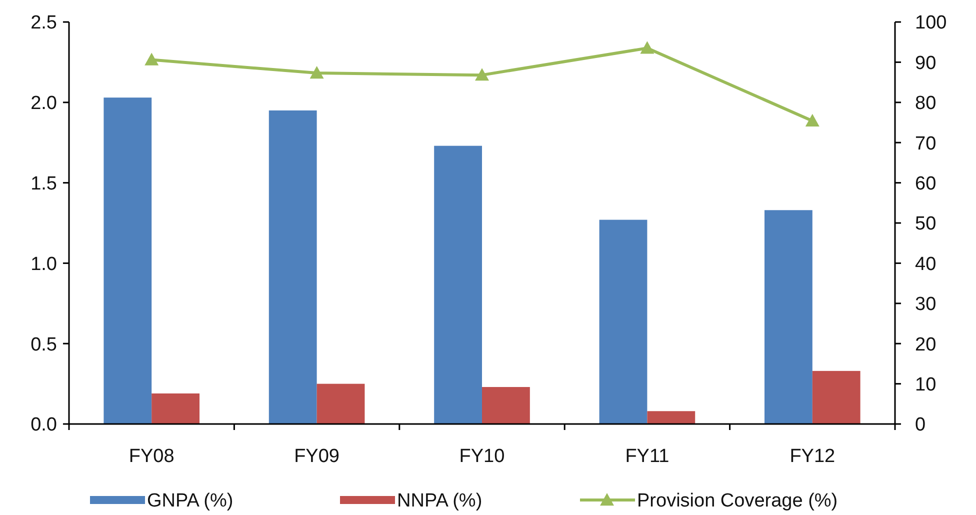 The image size is (976, 515). Describe the element at coordinates (925, 264) in the screenshot. I see `y2-tick-label: 40` at that location.